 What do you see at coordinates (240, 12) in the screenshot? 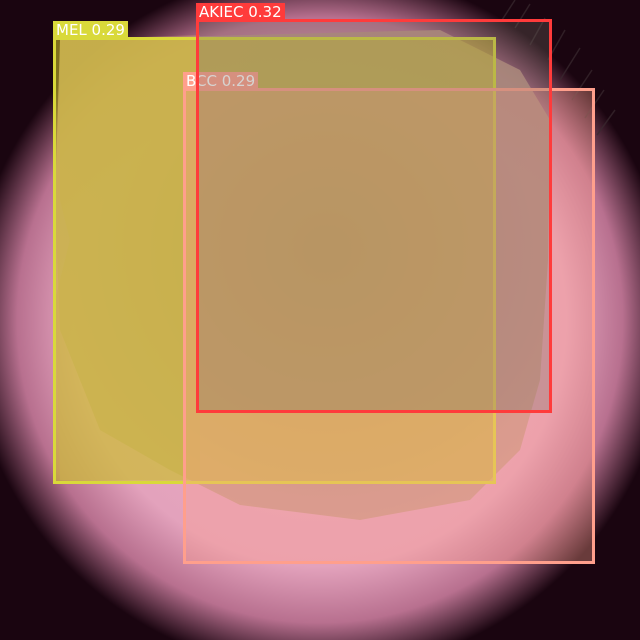
I see `detection-label-akiec: AKIEC 0.32` at bounding box center [240, 12].